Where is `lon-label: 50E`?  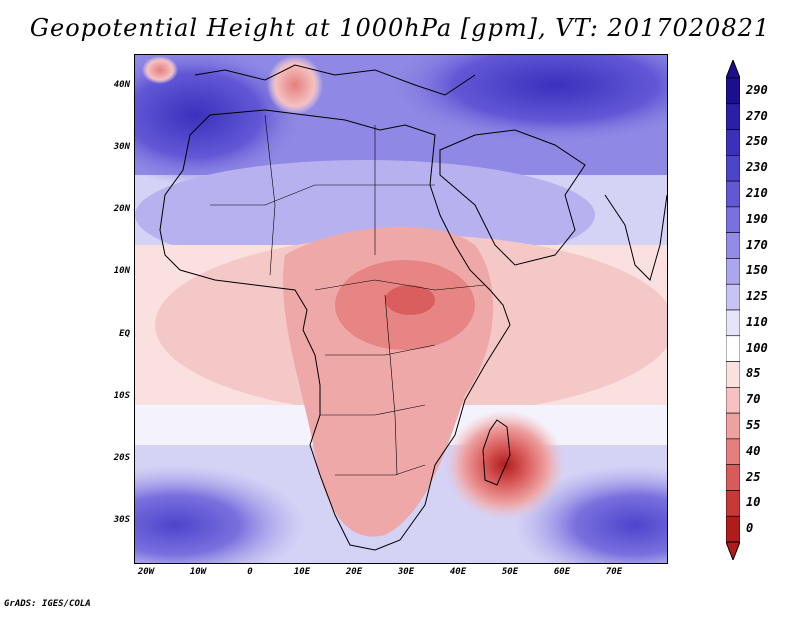
lon-label: 50E is located at coordinates (510, 572).